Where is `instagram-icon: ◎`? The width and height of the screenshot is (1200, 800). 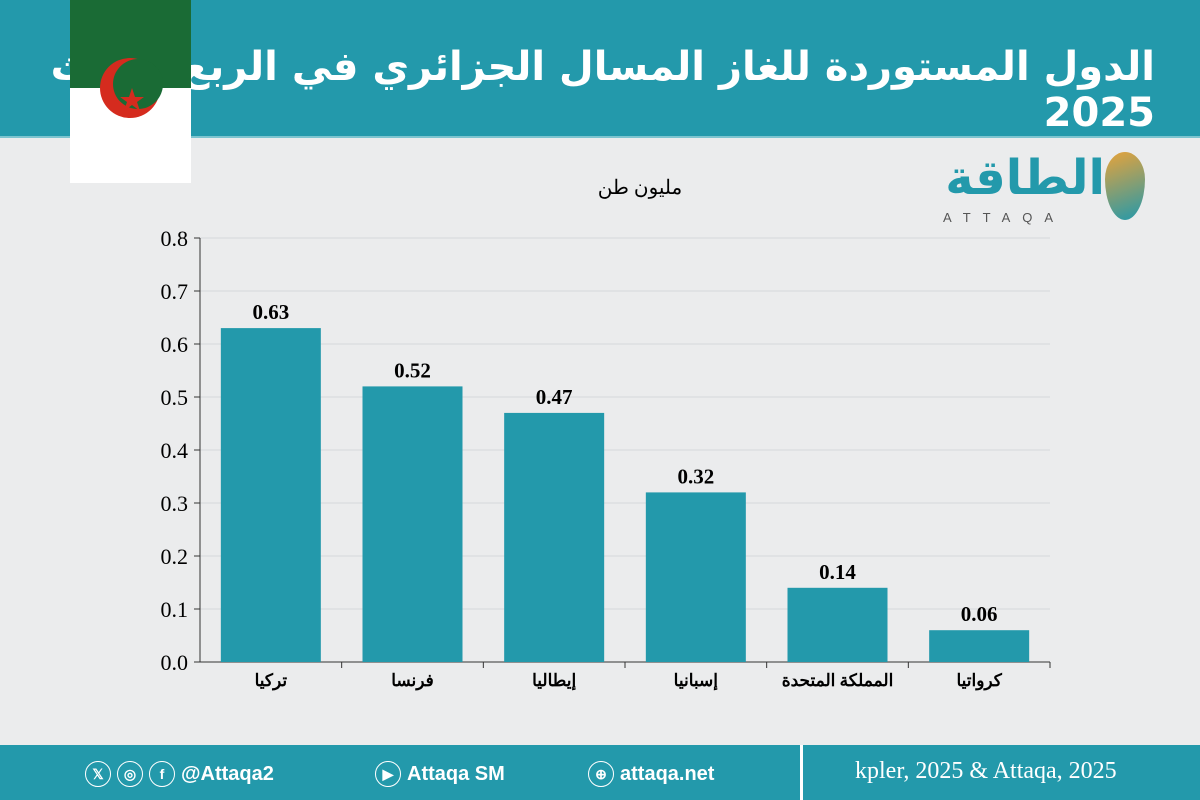
instagram-icon: ◎ is located at coordinates (130, 774).